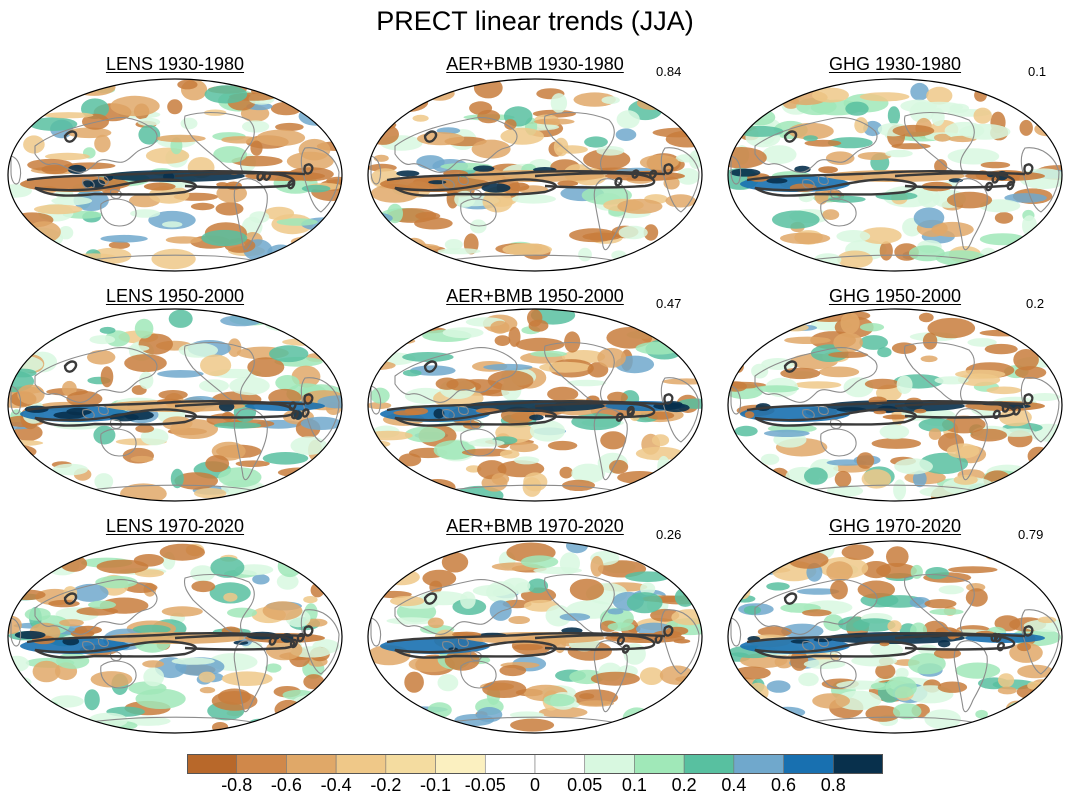  I want to click on panel-title-ghg-1950: GHG 1950-2000, so click(895, 296).